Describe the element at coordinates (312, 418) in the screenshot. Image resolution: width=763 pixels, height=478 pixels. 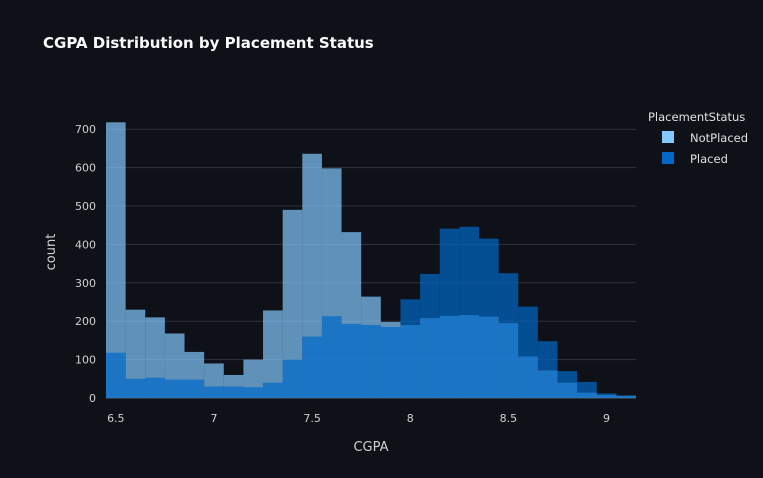
I see `x-tick-label: 7.5` at that location.